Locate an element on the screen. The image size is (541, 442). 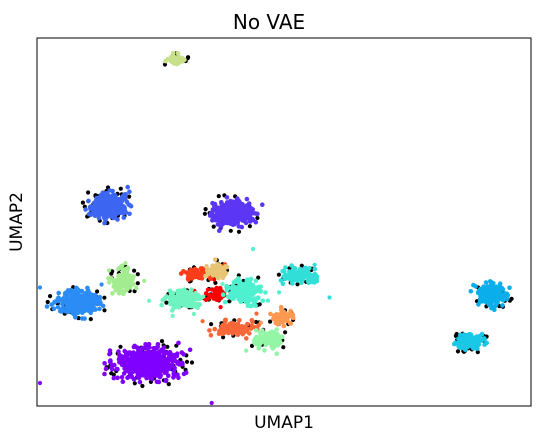
chart-title: No VAE is located at coordinates (269, 22).